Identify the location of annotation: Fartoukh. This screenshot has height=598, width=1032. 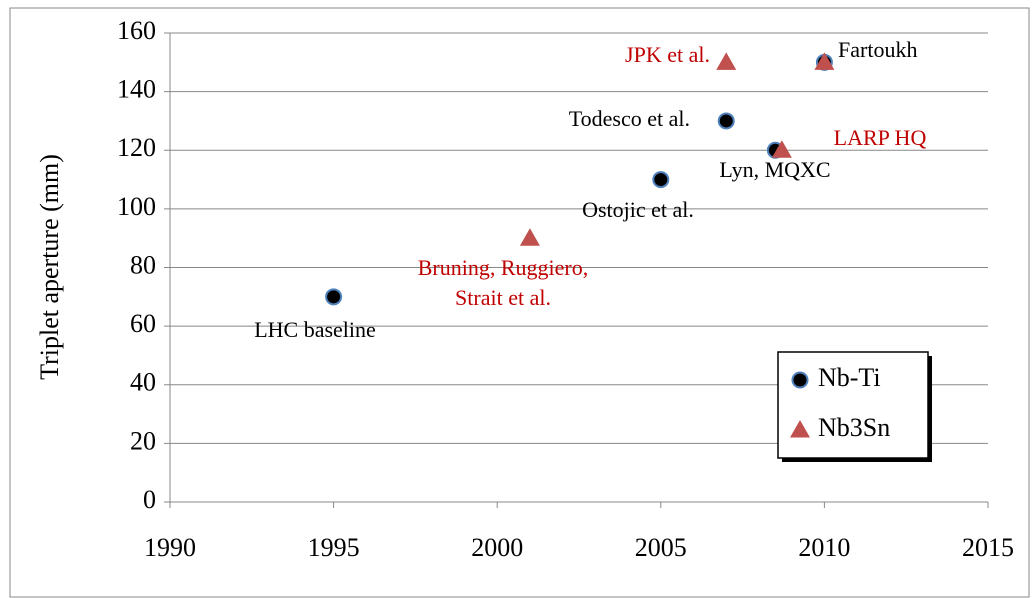
(877, 49).